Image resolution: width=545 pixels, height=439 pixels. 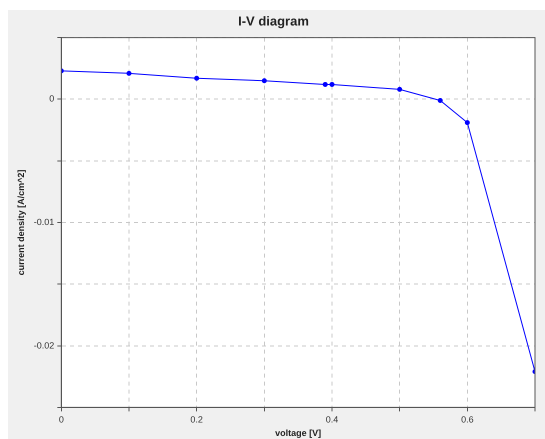 I want to click on x-axis-title: voltage [V], so click(x=298, y=433).